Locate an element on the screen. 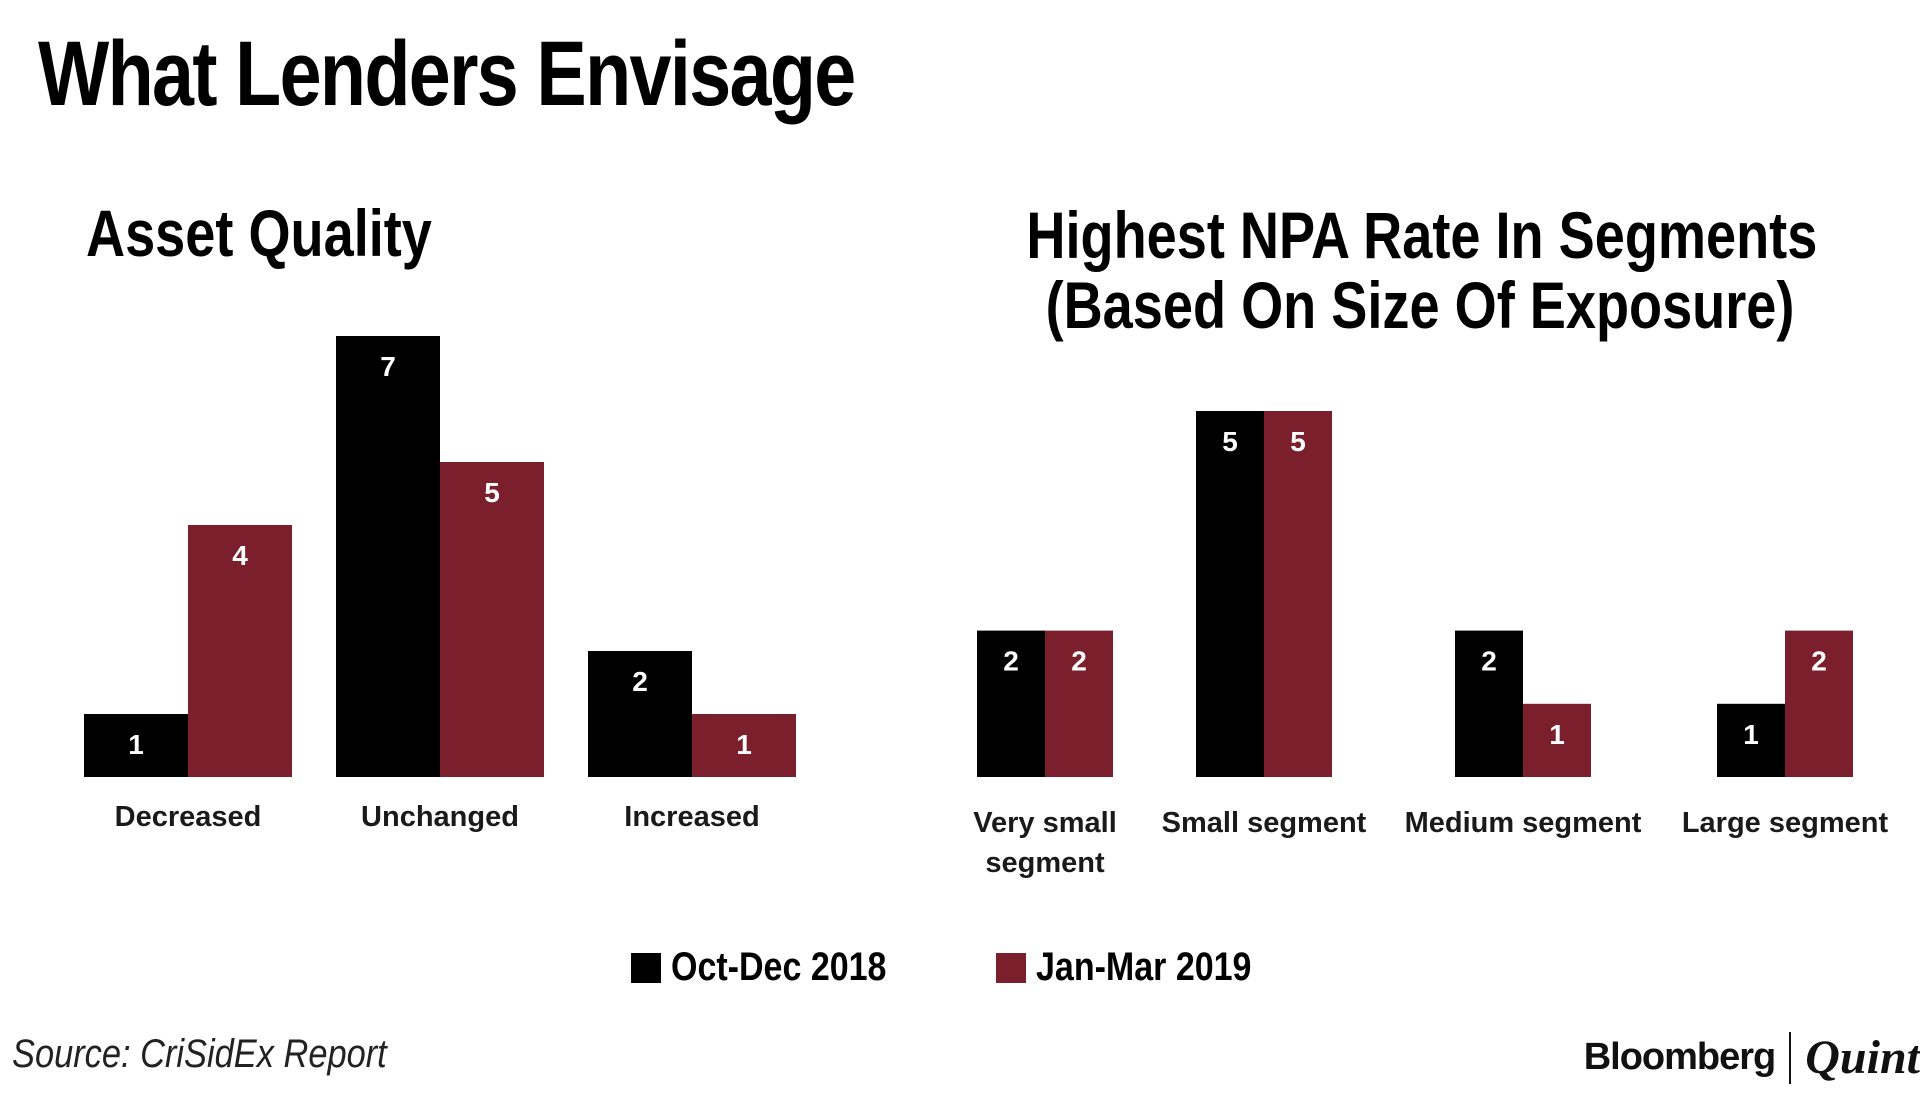  category-label-chart1-very-small-segment-line1: Very small is located at coordinates (1045, 823).